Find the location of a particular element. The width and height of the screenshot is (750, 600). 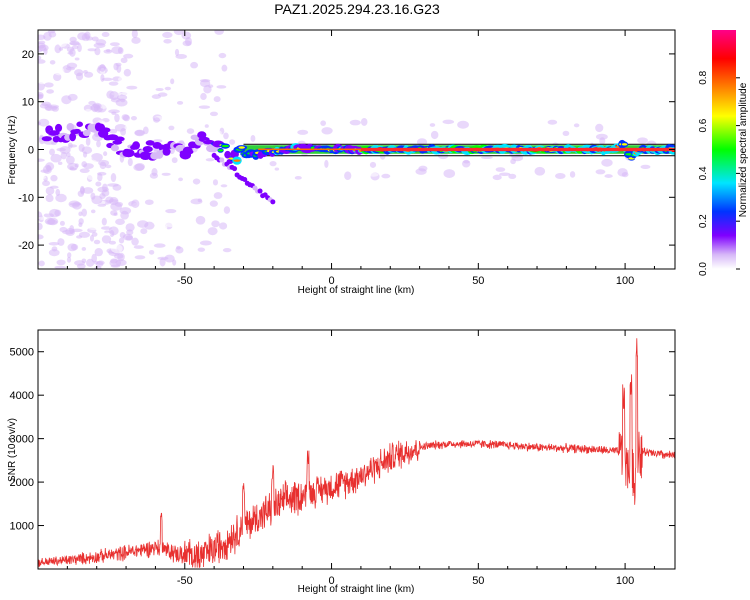

spectrogram-xtick-label: 0 is located at coordinates (331, 281).